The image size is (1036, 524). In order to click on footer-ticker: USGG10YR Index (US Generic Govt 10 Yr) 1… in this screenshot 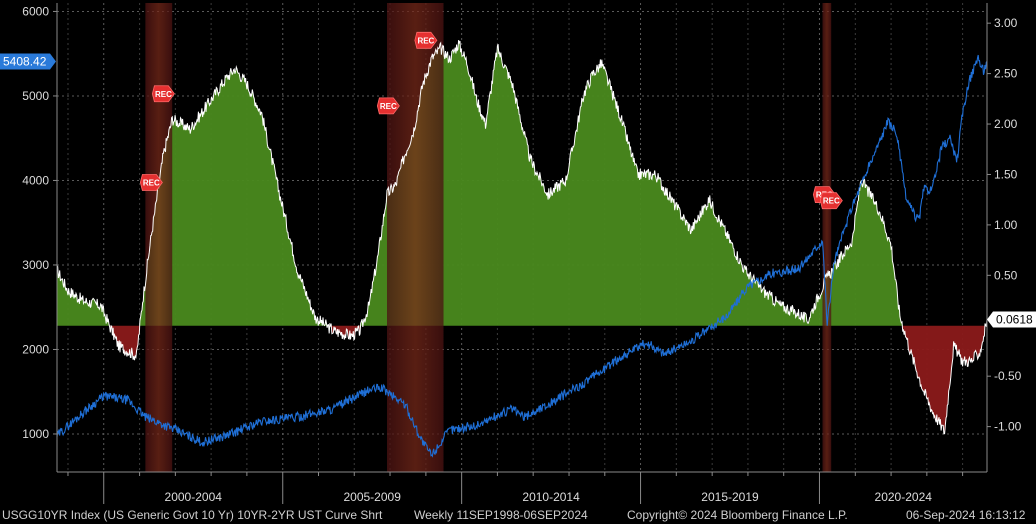, I will do `click(192, 515)`.